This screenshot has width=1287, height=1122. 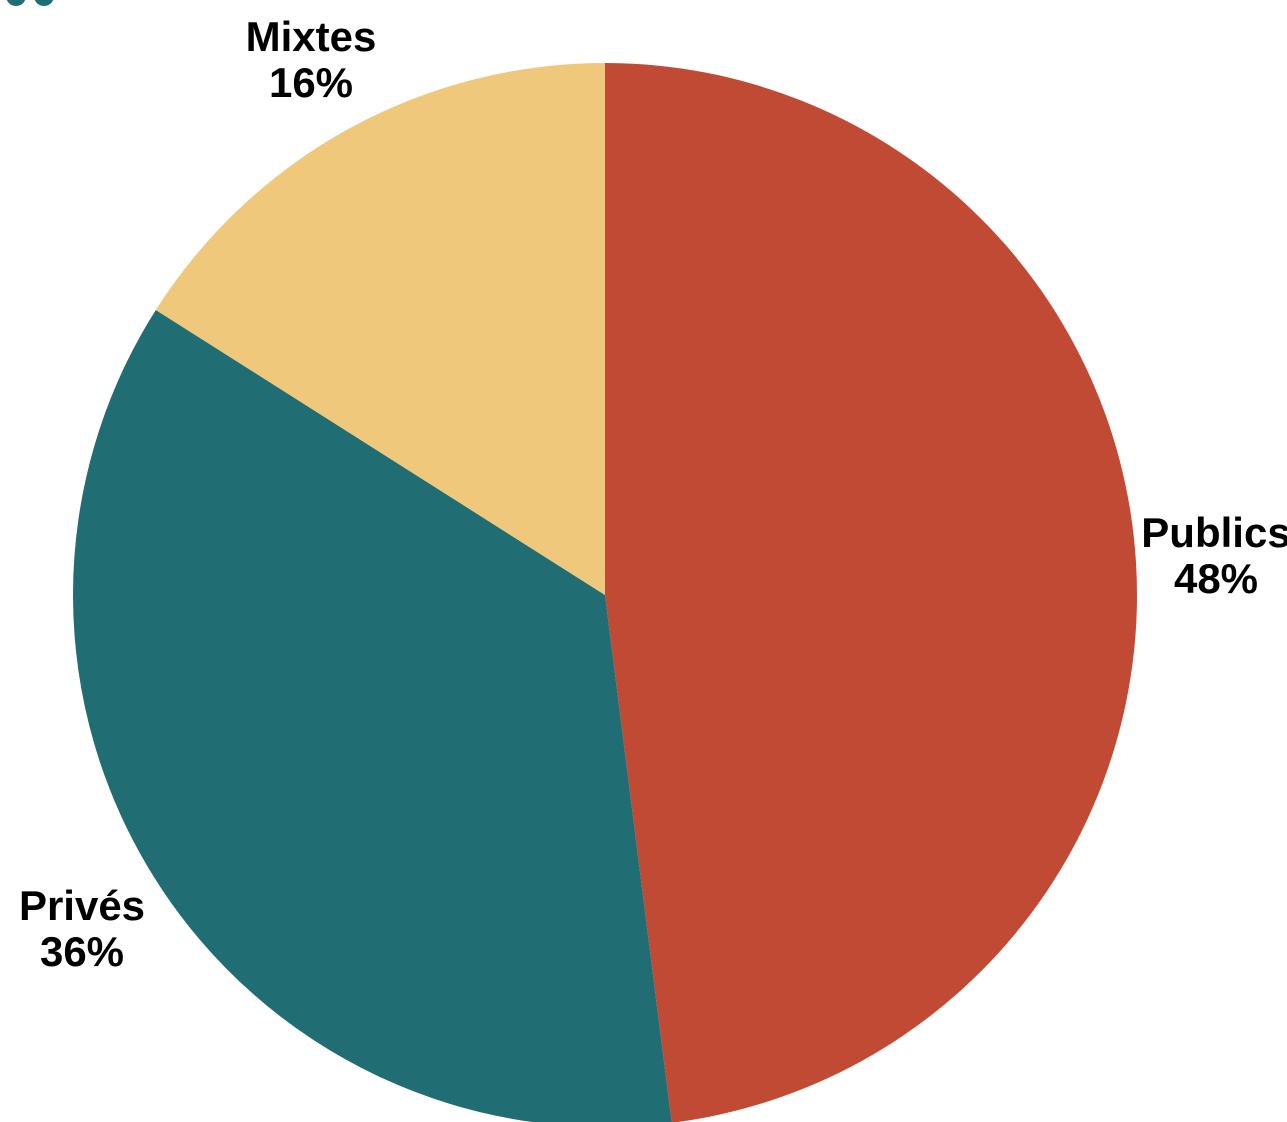 I want to click on slice-category-label: Mixtes, so click(x=311, y=36).